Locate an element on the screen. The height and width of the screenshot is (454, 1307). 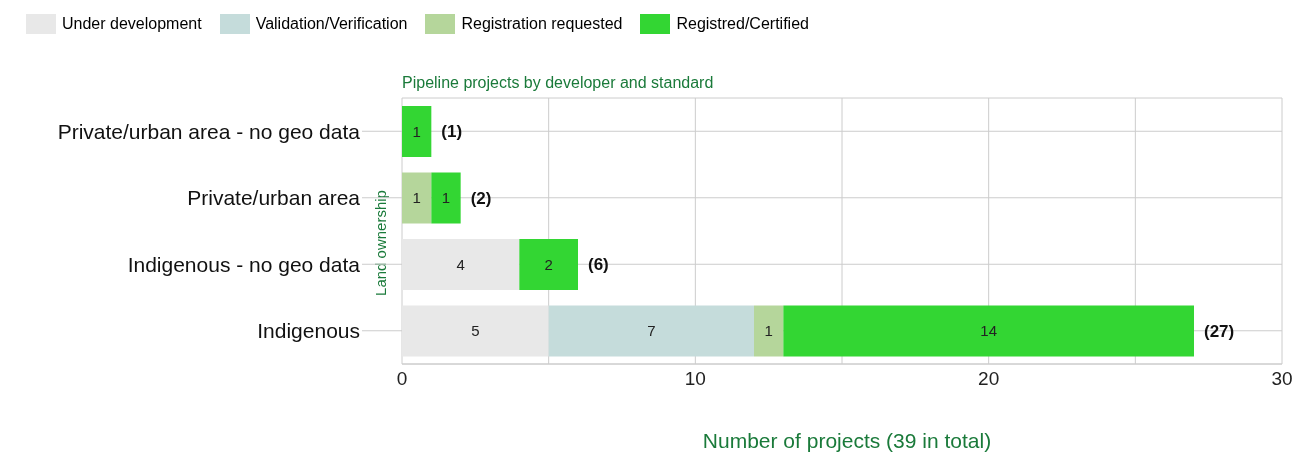
x-tick-label: 10 is located at coordinates (695, 379).